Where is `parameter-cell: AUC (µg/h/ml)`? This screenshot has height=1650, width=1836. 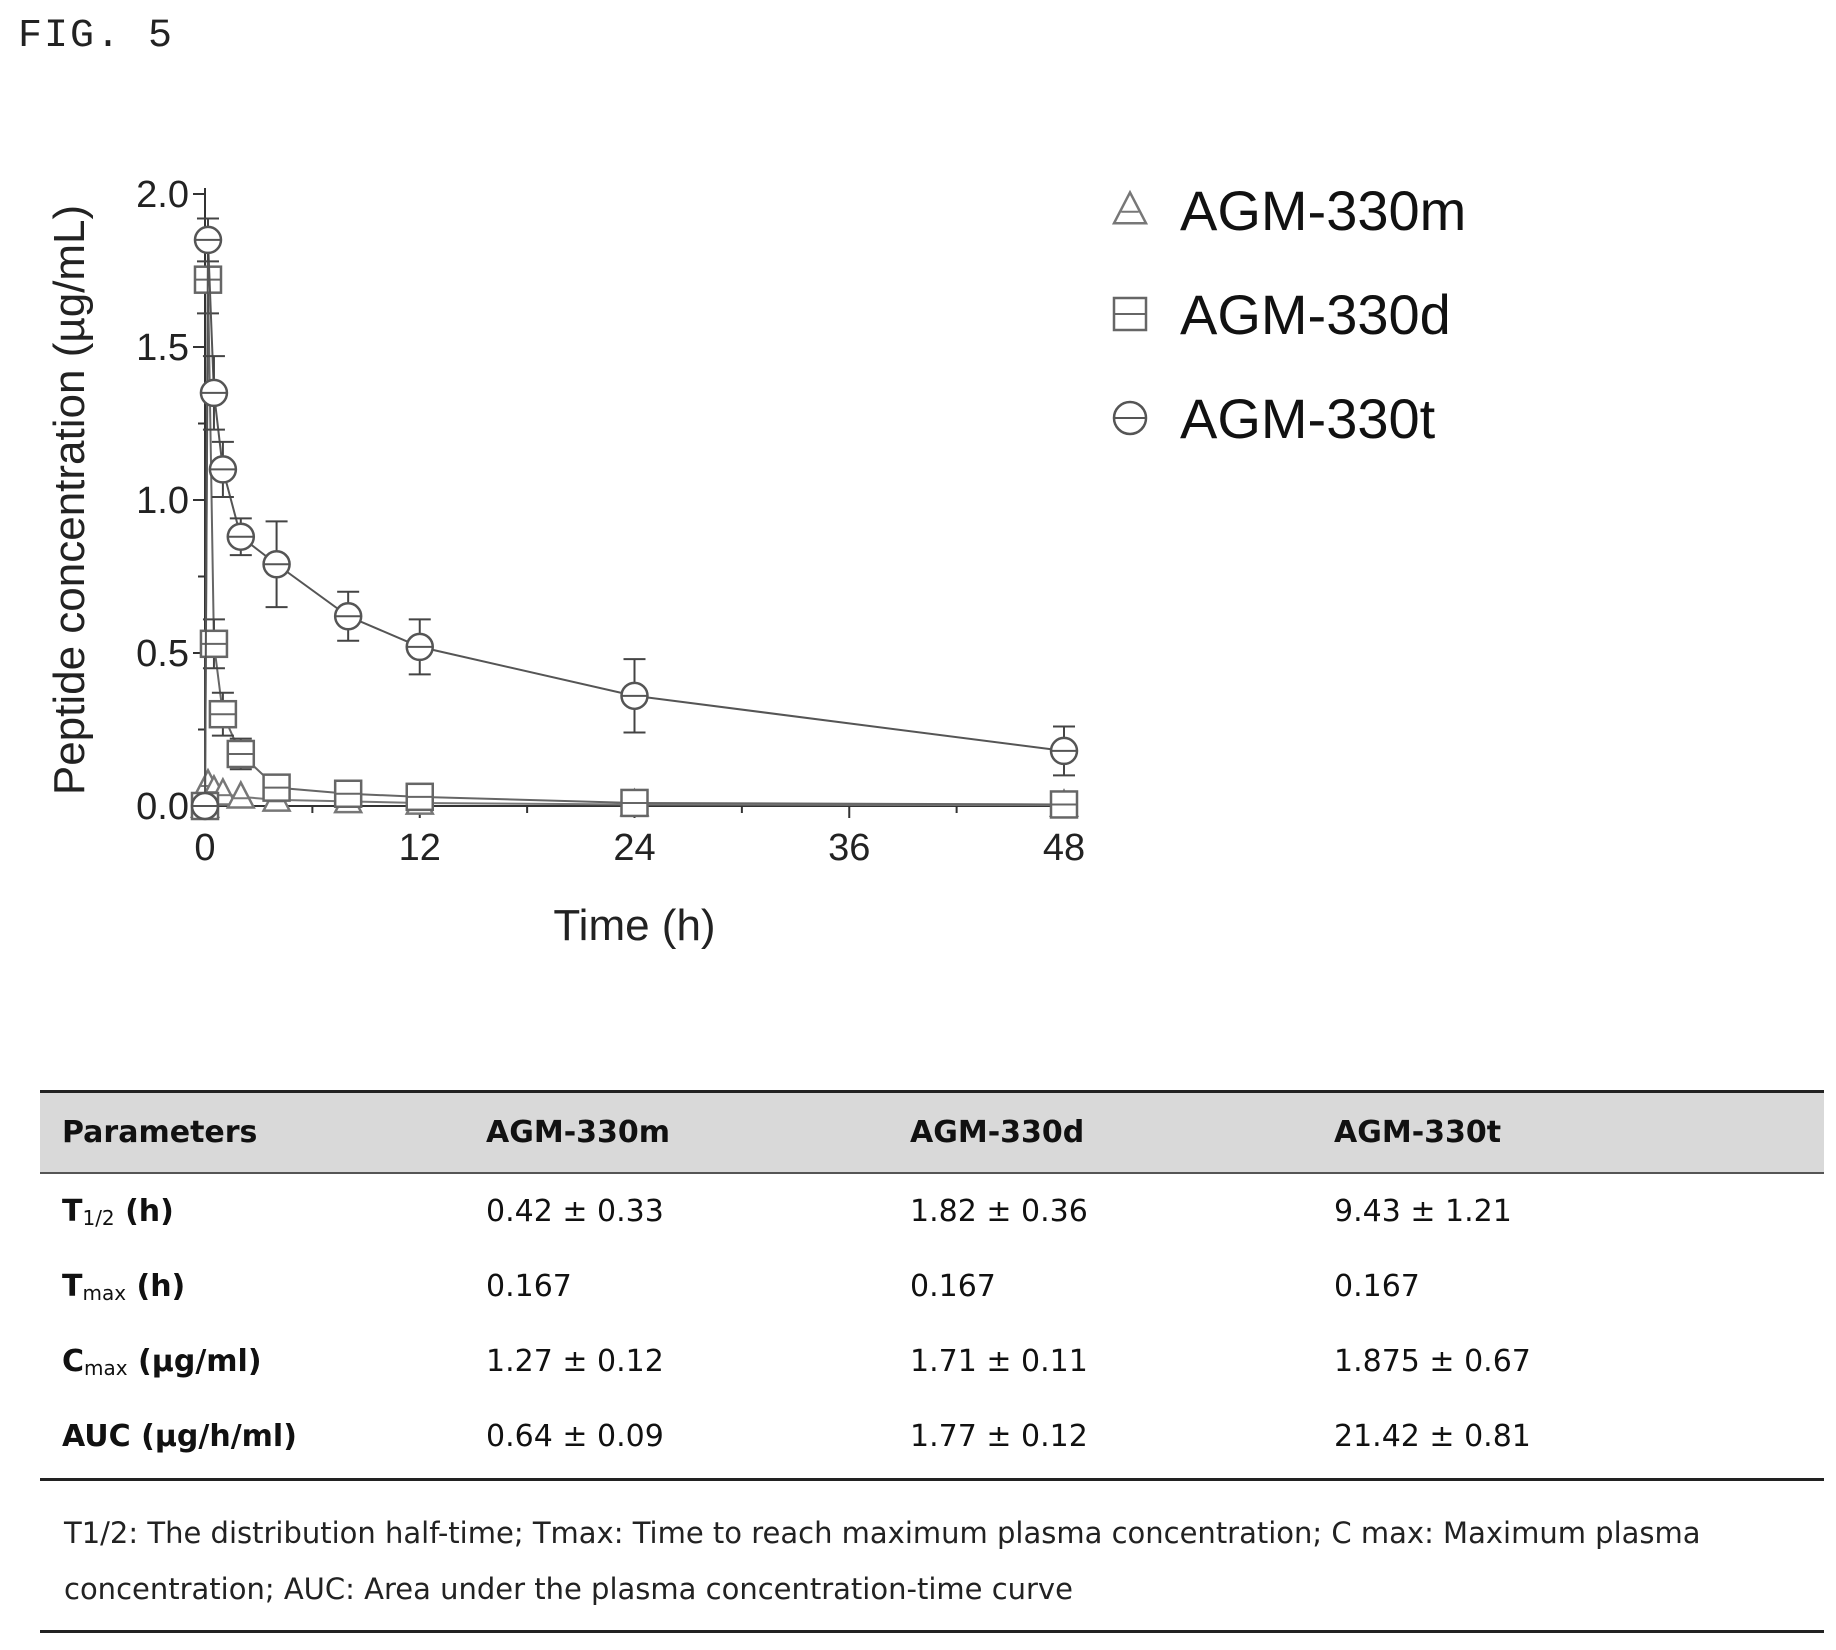
parameter-cell: AUC (µg/h/ml) is located at coordinates (252, 1440).